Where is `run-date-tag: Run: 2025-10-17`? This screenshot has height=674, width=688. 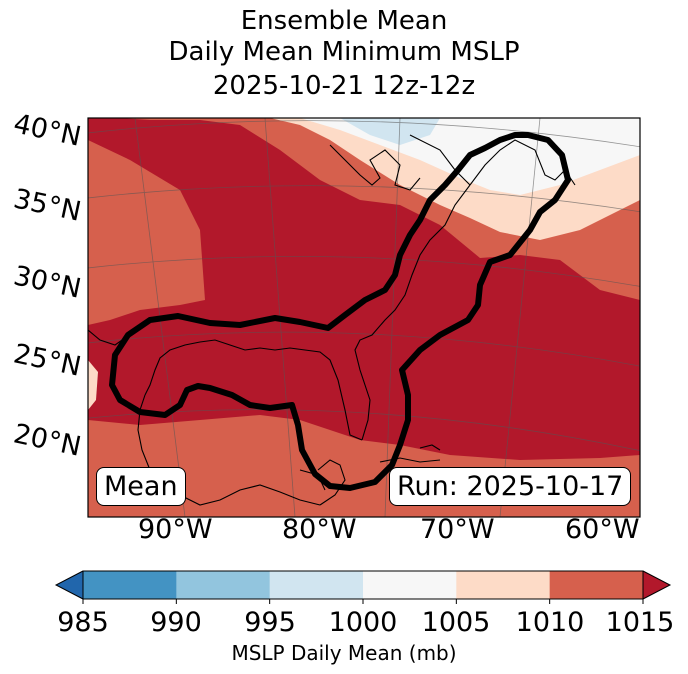
run-date-tag: Run: 2025-10-17 is located at coordinates (510, 486).